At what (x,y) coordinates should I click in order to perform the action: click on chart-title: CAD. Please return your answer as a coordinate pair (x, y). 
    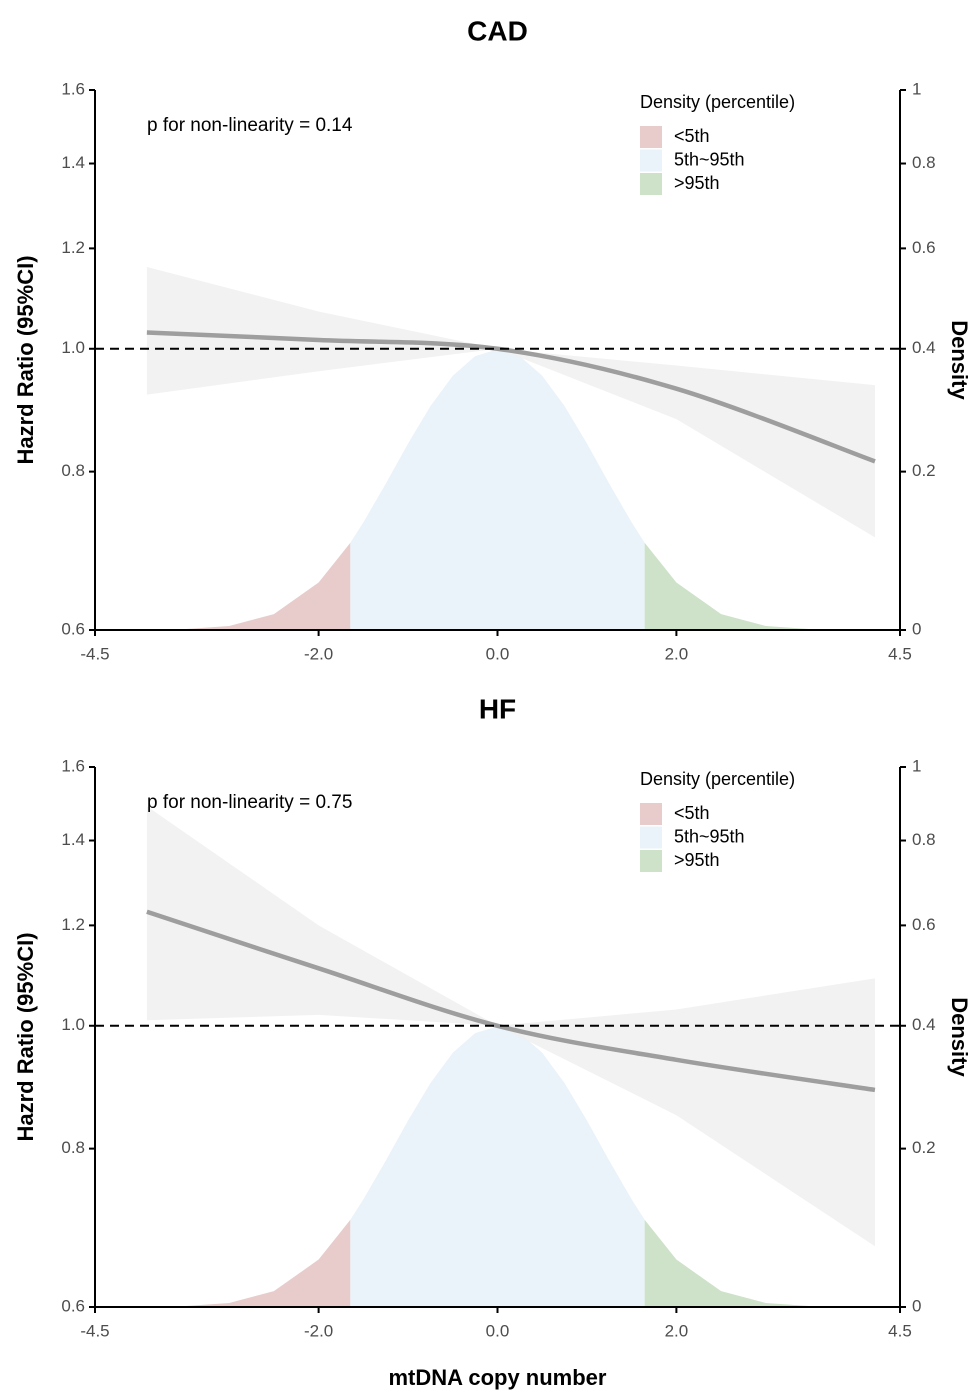
    Looking at the image, I should click on (497, 30).